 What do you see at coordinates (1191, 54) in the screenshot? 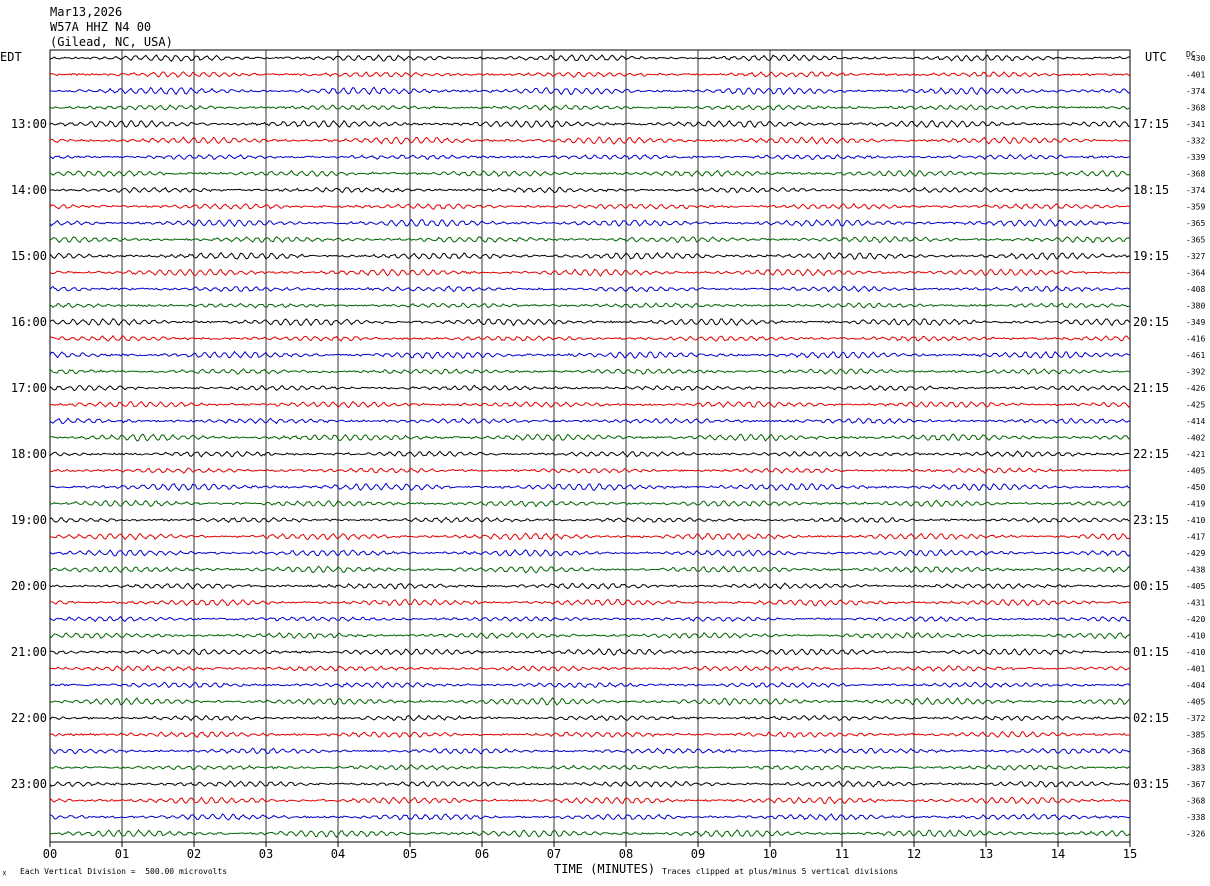
I see `dc-label: DC` at bounding box center [1191, 54].